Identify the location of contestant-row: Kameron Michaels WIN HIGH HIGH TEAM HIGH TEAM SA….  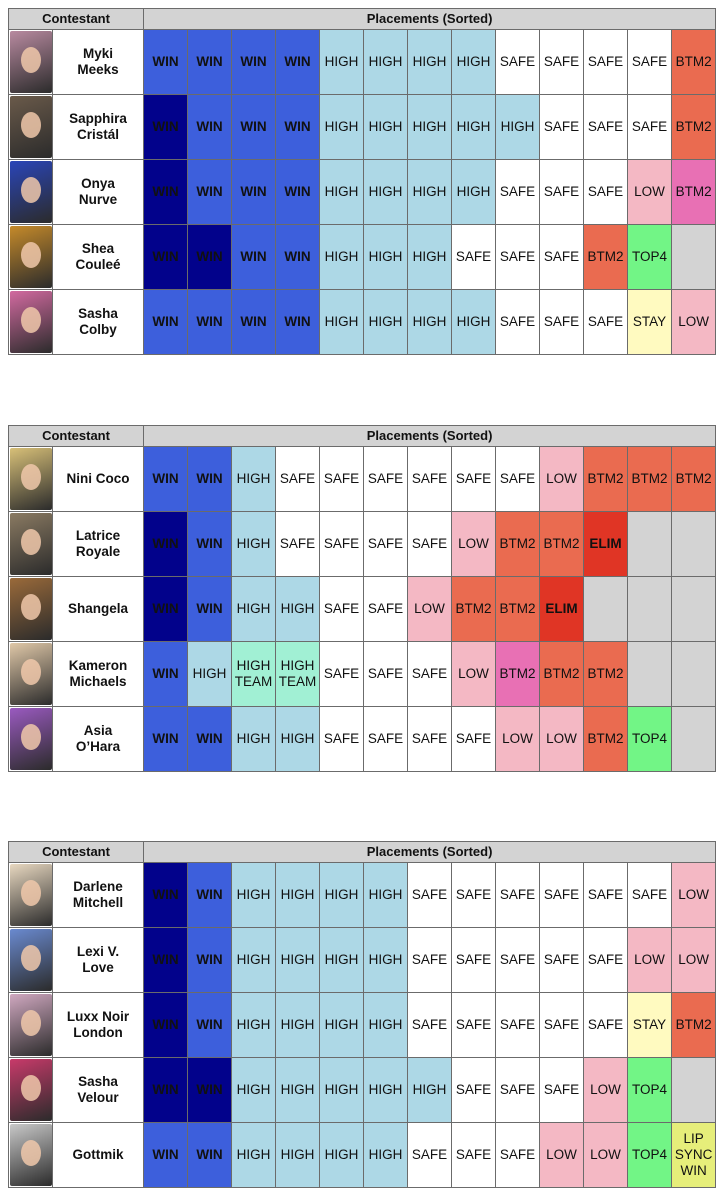
(362, 674).